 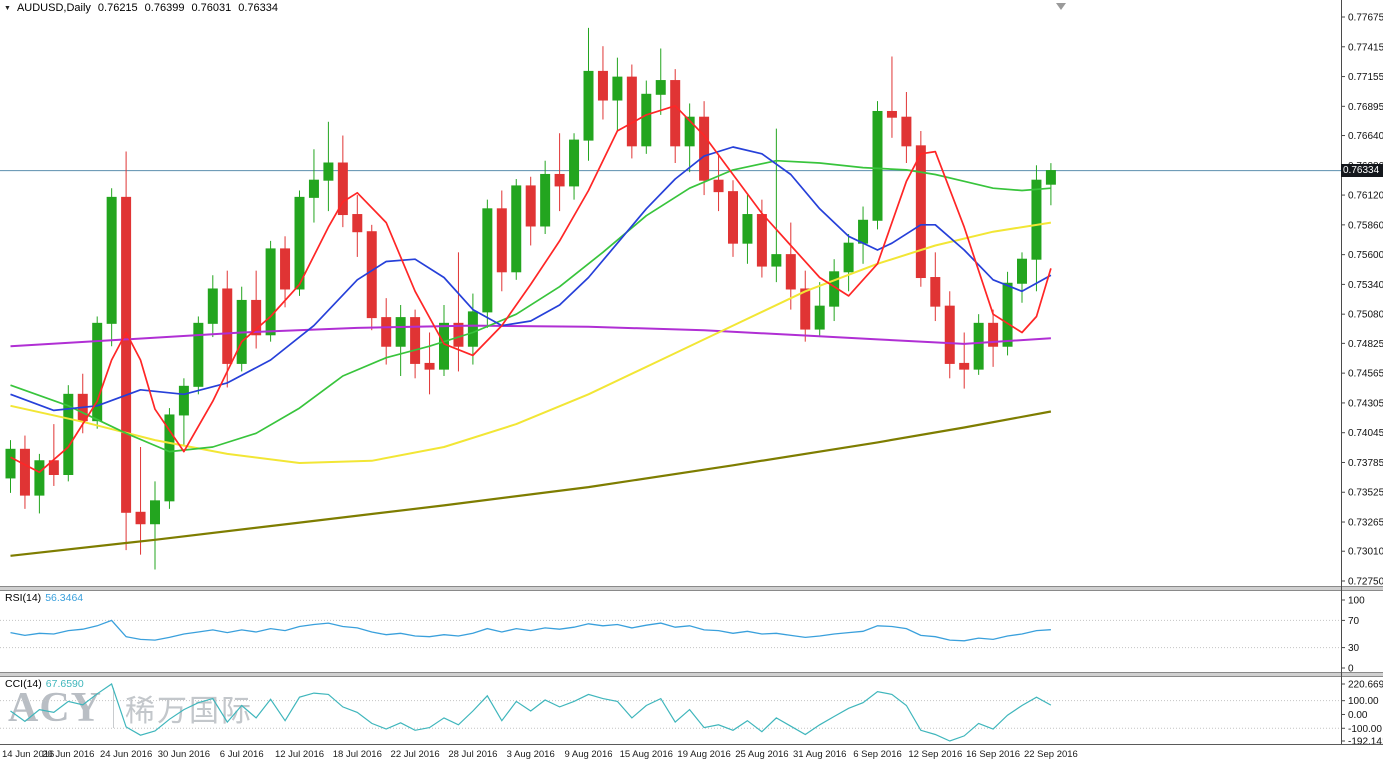 What do you see at coordinates (935, 754) in the screenshot?
I see `time-axis-label: 12 Sep 2016` at bounding box center [935, 754].